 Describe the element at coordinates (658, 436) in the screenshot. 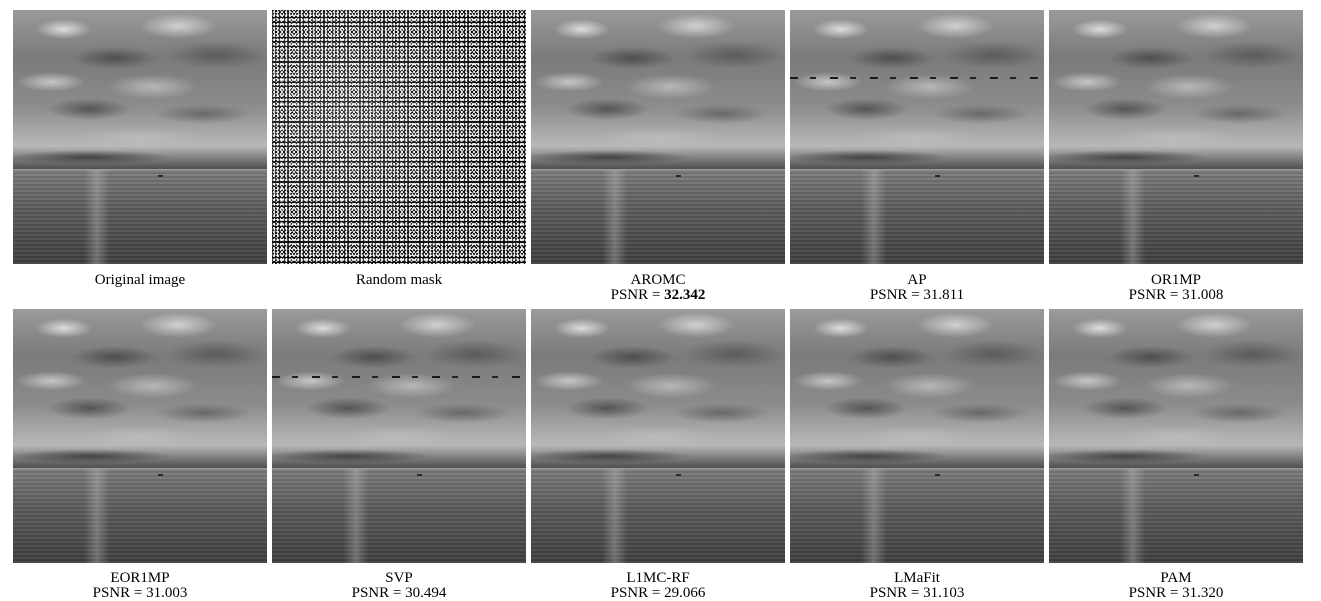

I see `l1mc-rf-image` at that location.